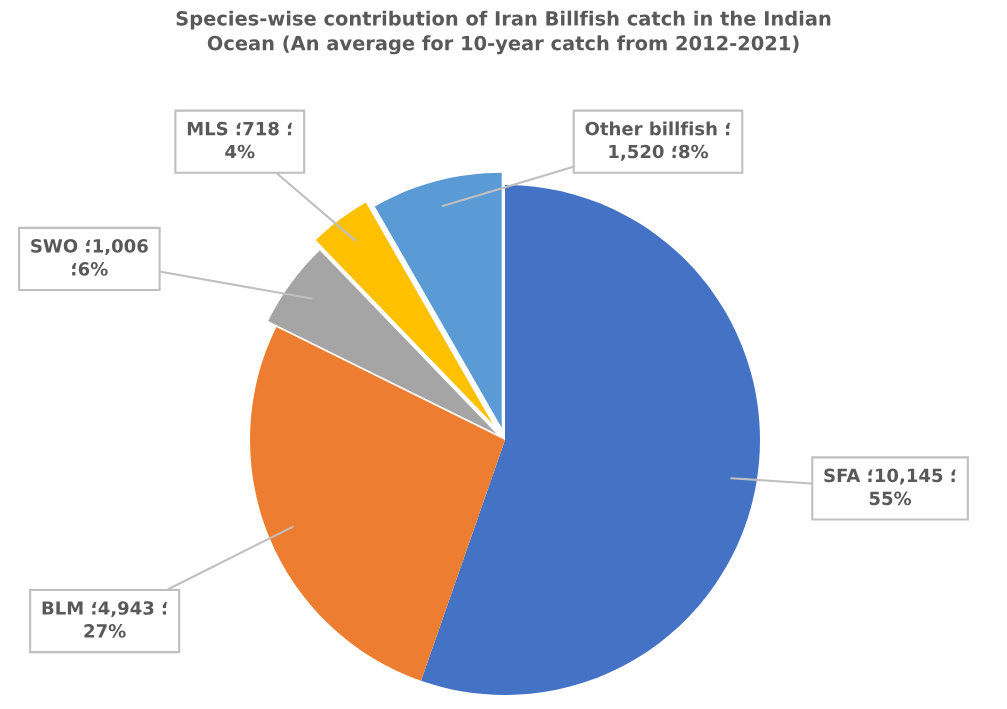 The height and width of the screenshot is (709, 1007). Describe the element at coordinates (890, 487) in the screenshot. I see `slice-label: SFA ؛10,145 ؛ 55%` at that location.